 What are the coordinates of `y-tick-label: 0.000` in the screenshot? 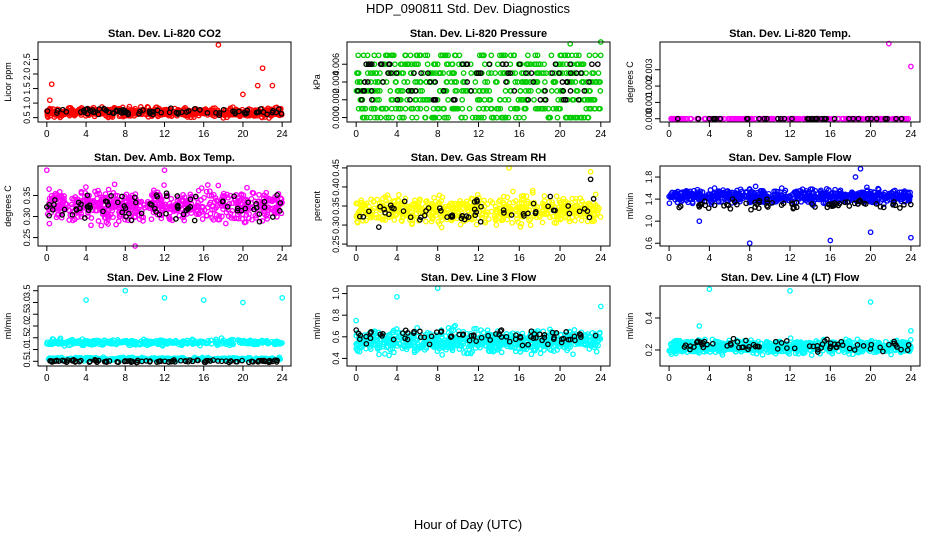 It's located at (336, 117).